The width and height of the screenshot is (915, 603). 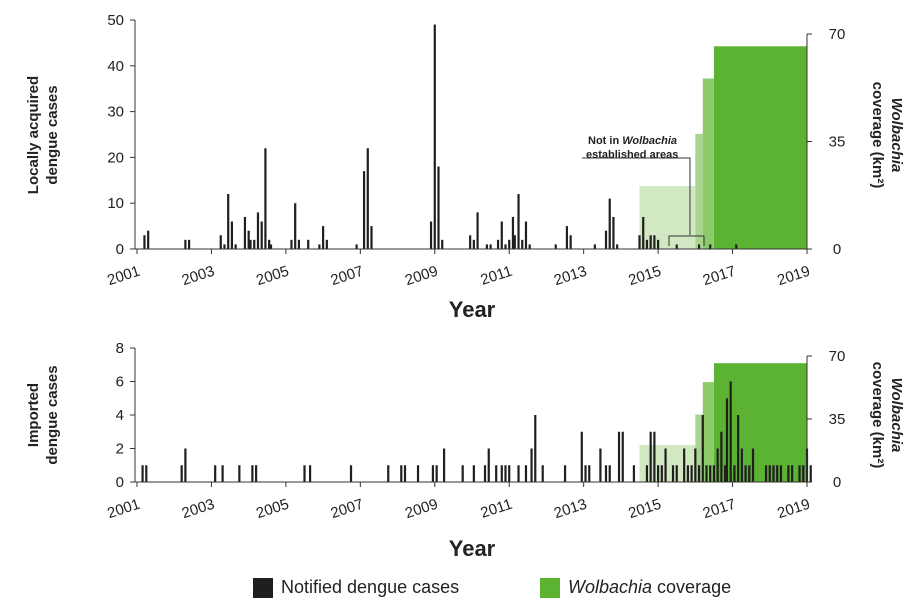 I want to click on annotation-text: Not in Wolbachia established areas, so click(x=632, y=148).